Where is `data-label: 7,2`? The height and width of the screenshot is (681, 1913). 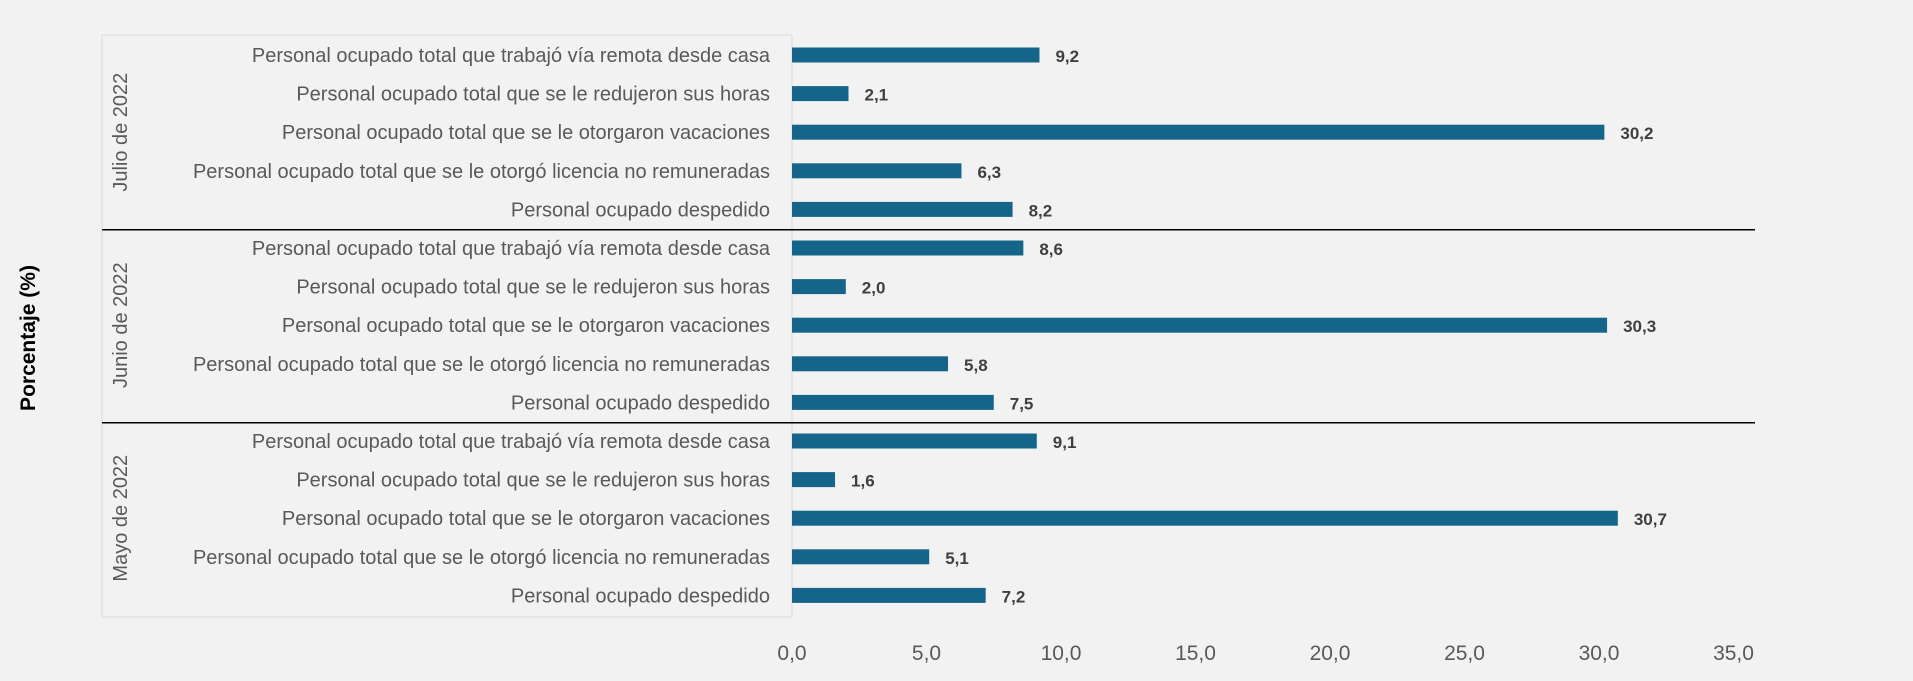
data-label: 7,2 is located at coordinates (1014, 596).